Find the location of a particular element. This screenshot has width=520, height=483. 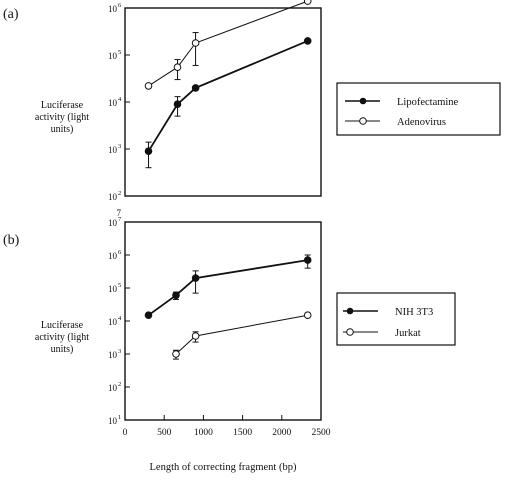

panel-b-label: (b) is located at coordinates (11, 240).